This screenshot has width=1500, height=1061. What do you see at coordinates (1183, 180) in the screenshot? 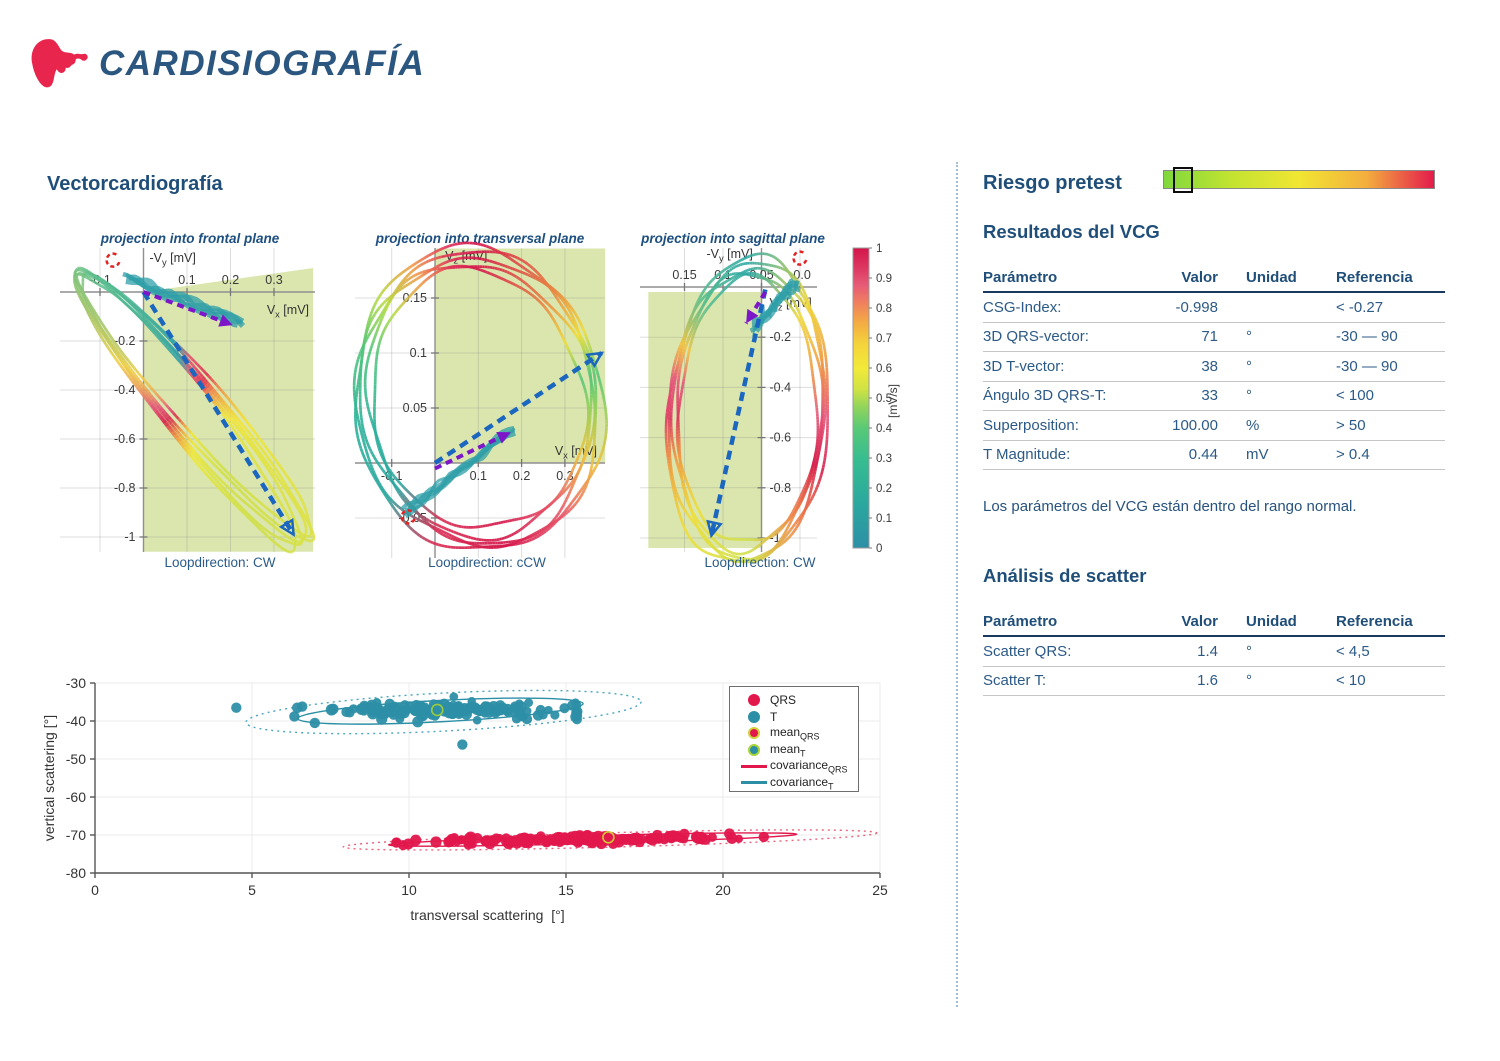
I see `risk-marker` at bounding box center [1183, 180].